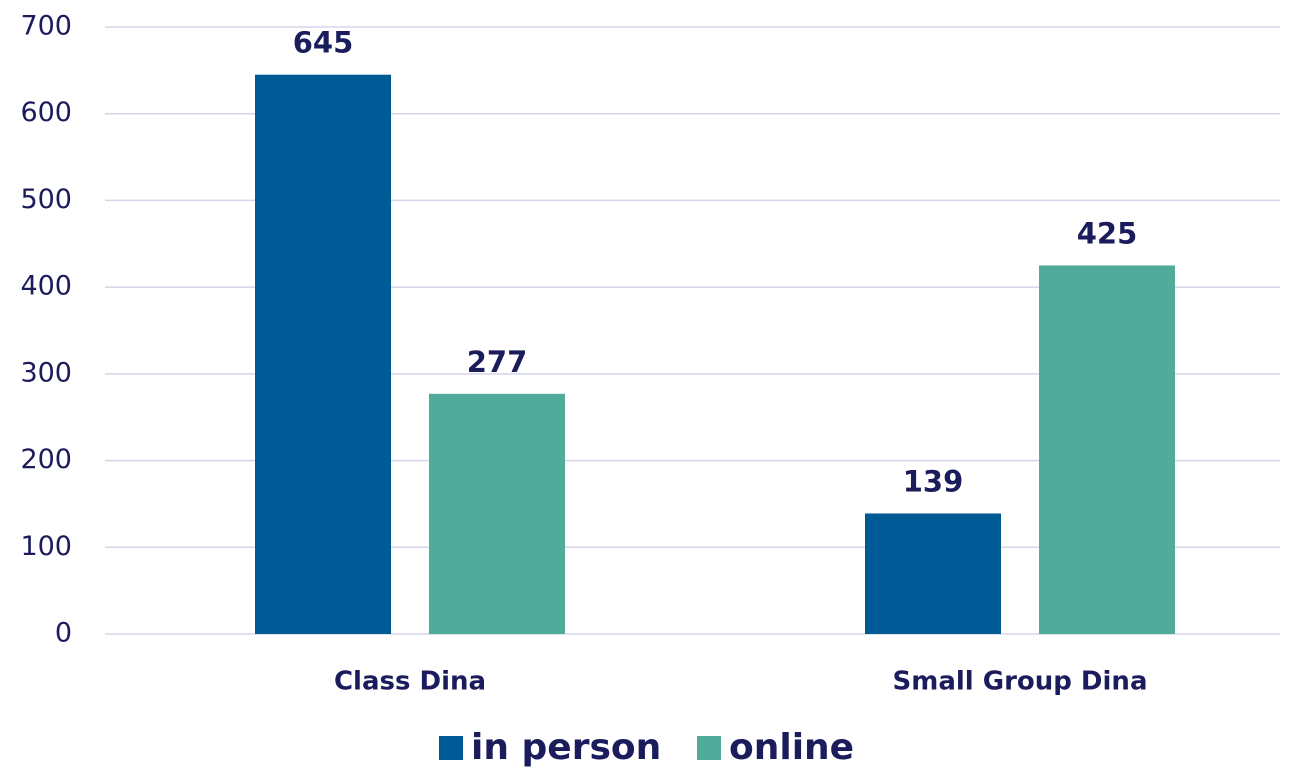  Describe the element at coordinates (566, 747) in the screenshot. I see `legend-label: in person` at that location.